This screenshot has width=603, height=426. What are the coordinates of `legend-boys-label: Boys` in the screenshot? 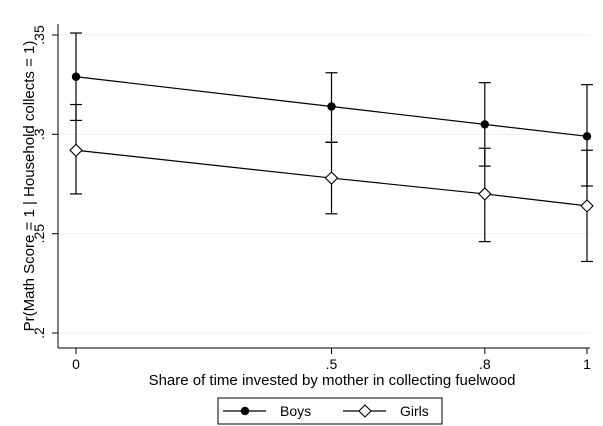 It's located at (295, 411).